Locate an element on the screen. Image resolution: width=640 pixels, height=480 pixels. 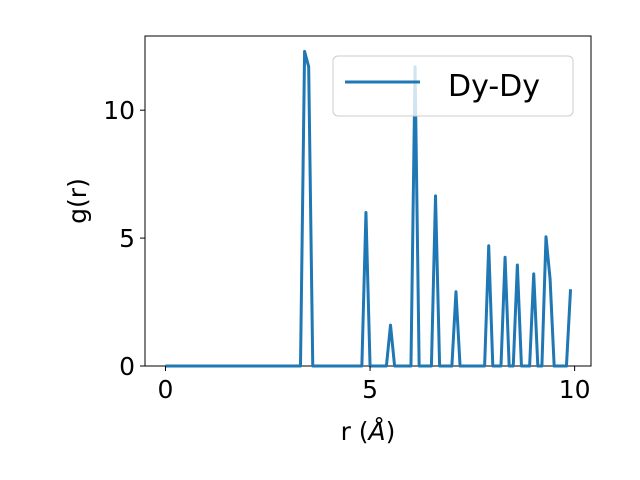
legend: Dy-Dy is located at coordinates (453, 86).